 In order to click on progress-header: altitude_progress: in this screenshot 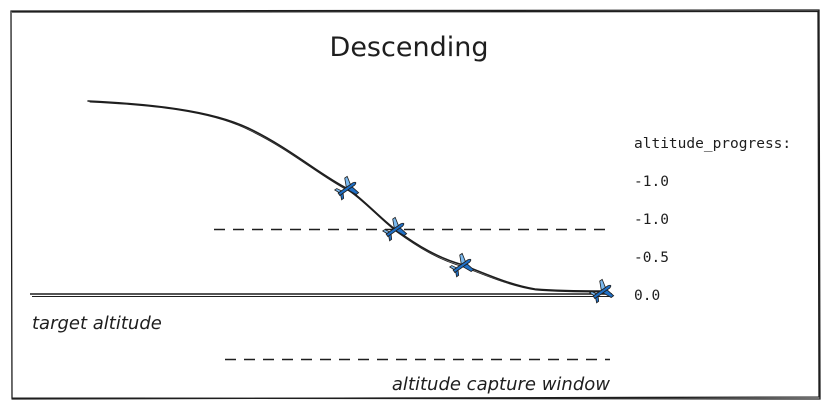, I will do `click(712, 144)`.